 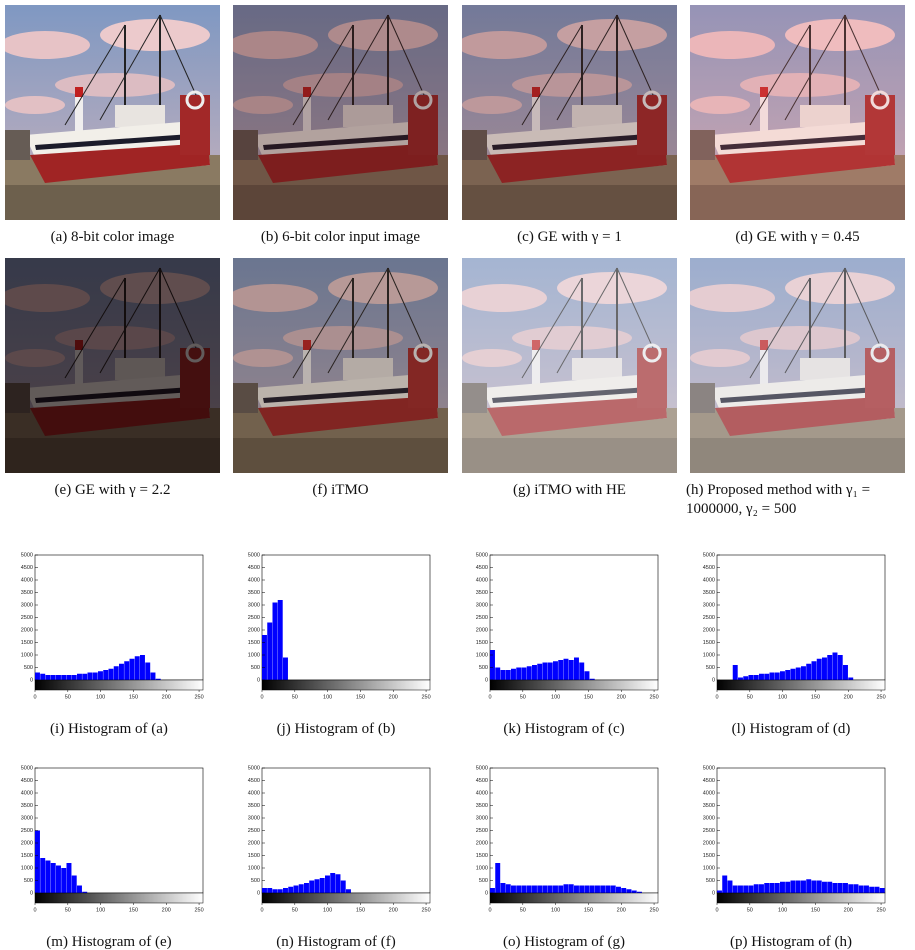 I want to click on y-tick-label: 2000, so click(x=482, y=630).